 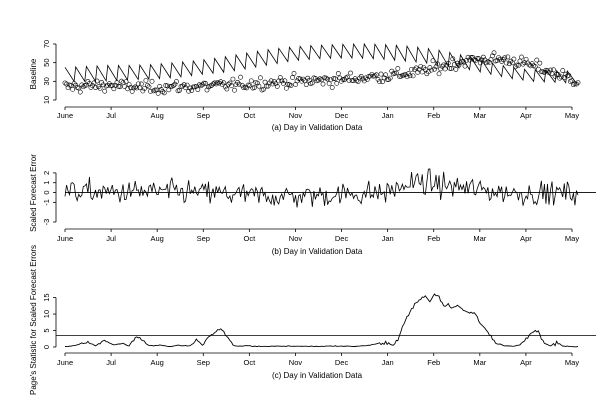 I want to click on y-tick-label: -1, so click(x=46, y=202).